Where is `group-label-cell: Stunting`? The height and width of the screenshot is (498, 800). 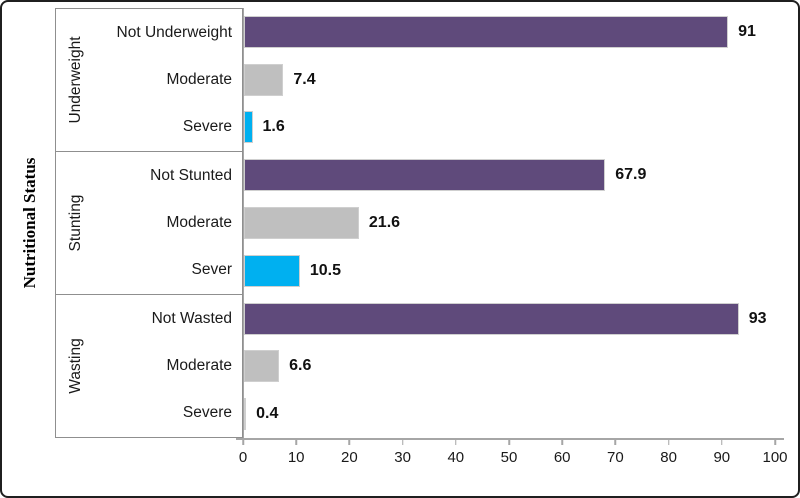 group-label-cell: Stunting is located at coordinates (76, 223).